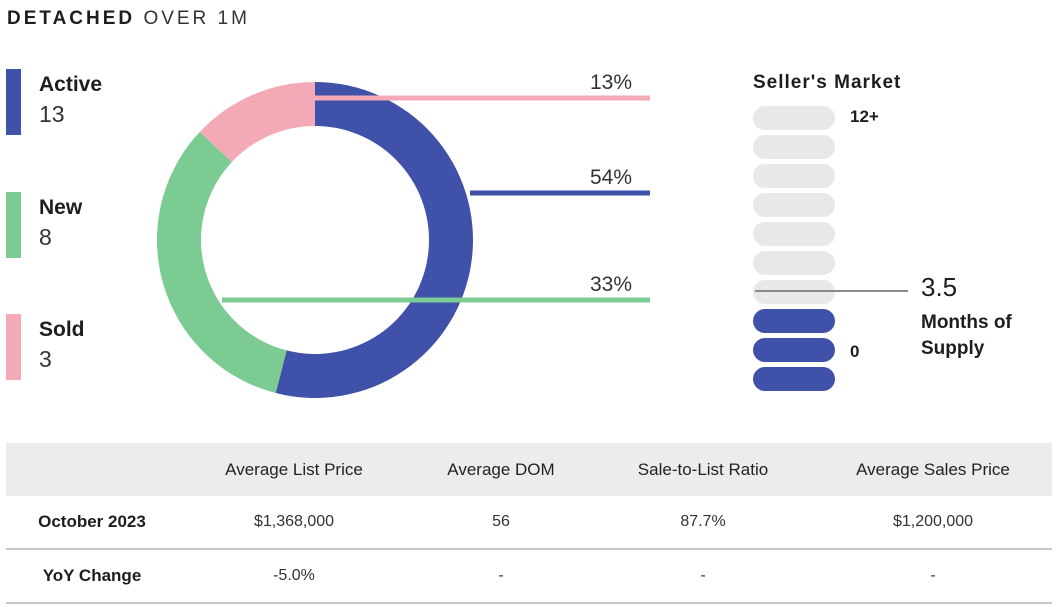  What do you see at coordinates (13, 102) in the screenshot?
I see `legend-swatch-active` at bounding box center [13, 102].